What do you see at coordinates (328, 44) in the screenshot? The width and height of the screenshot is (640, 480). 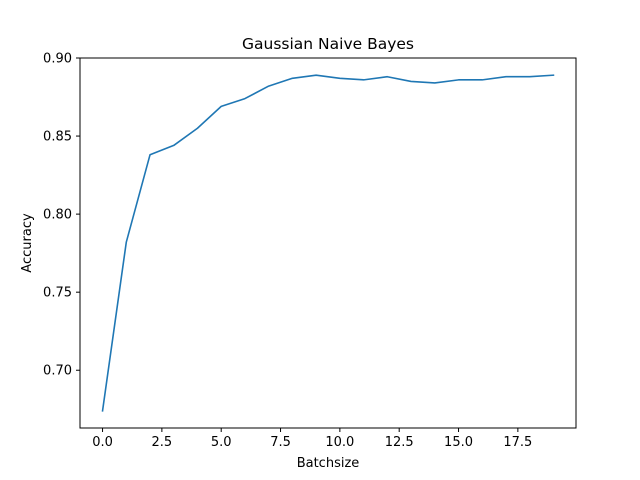 I see `chart-title: Gaussian Naive Bayes` at bounding box center [328, 44].